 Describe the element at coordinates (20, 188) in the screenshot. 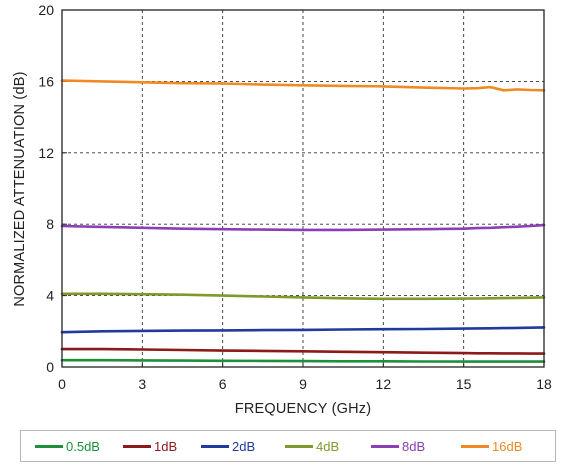

I see `y-axis-label: NORMALIZED ATTENUATION (dB)` at that location.